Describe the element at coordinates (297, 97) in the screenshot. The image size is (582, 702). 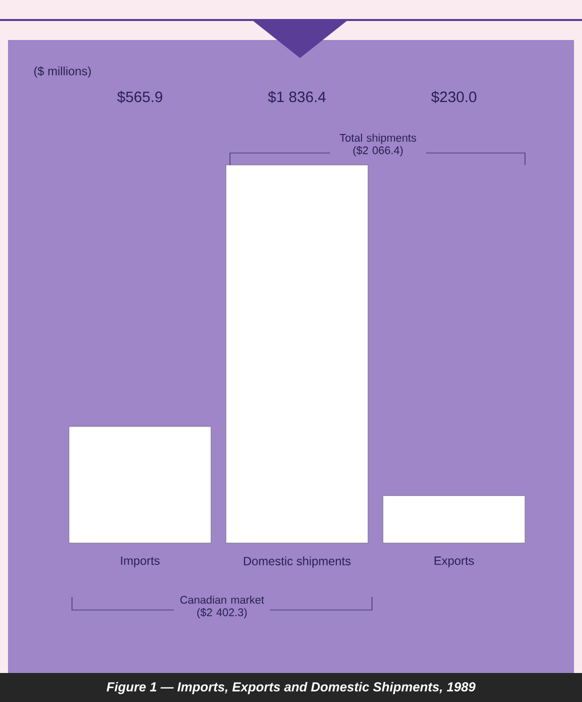
I see `data-label: $1 836.4` at that location.